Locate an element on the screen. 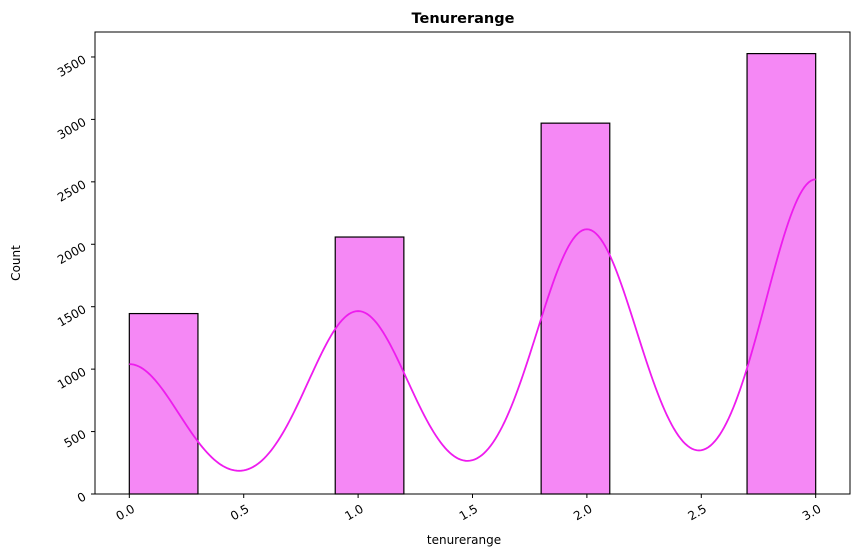  y-tick-label: 0 is located at coordinates (82, 497).